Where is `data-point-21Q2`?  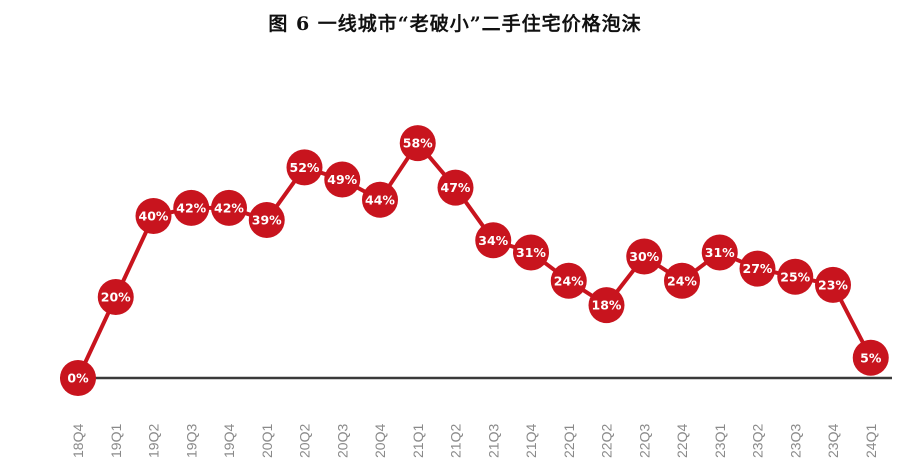 data-point-21Q2 is located at coordinates (455, 187).